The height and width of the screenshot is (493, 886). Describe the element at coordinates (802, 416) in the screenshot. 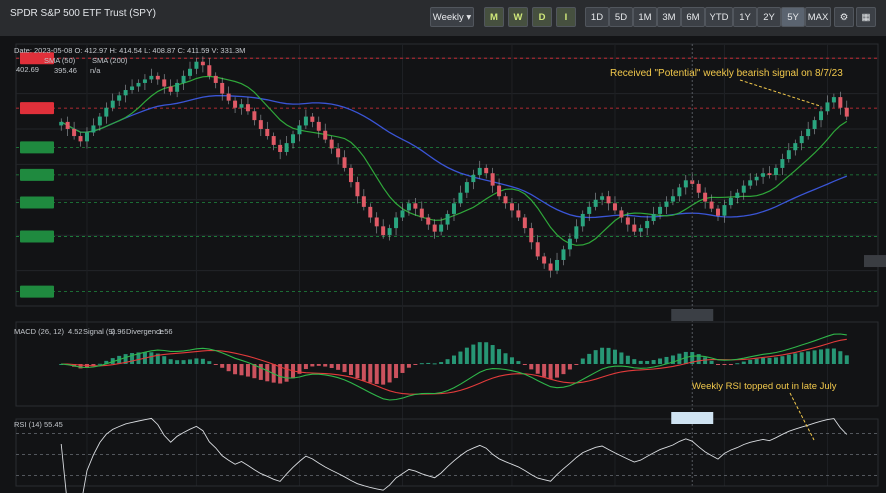

I see `rsi-annotation-arrow` at that location.